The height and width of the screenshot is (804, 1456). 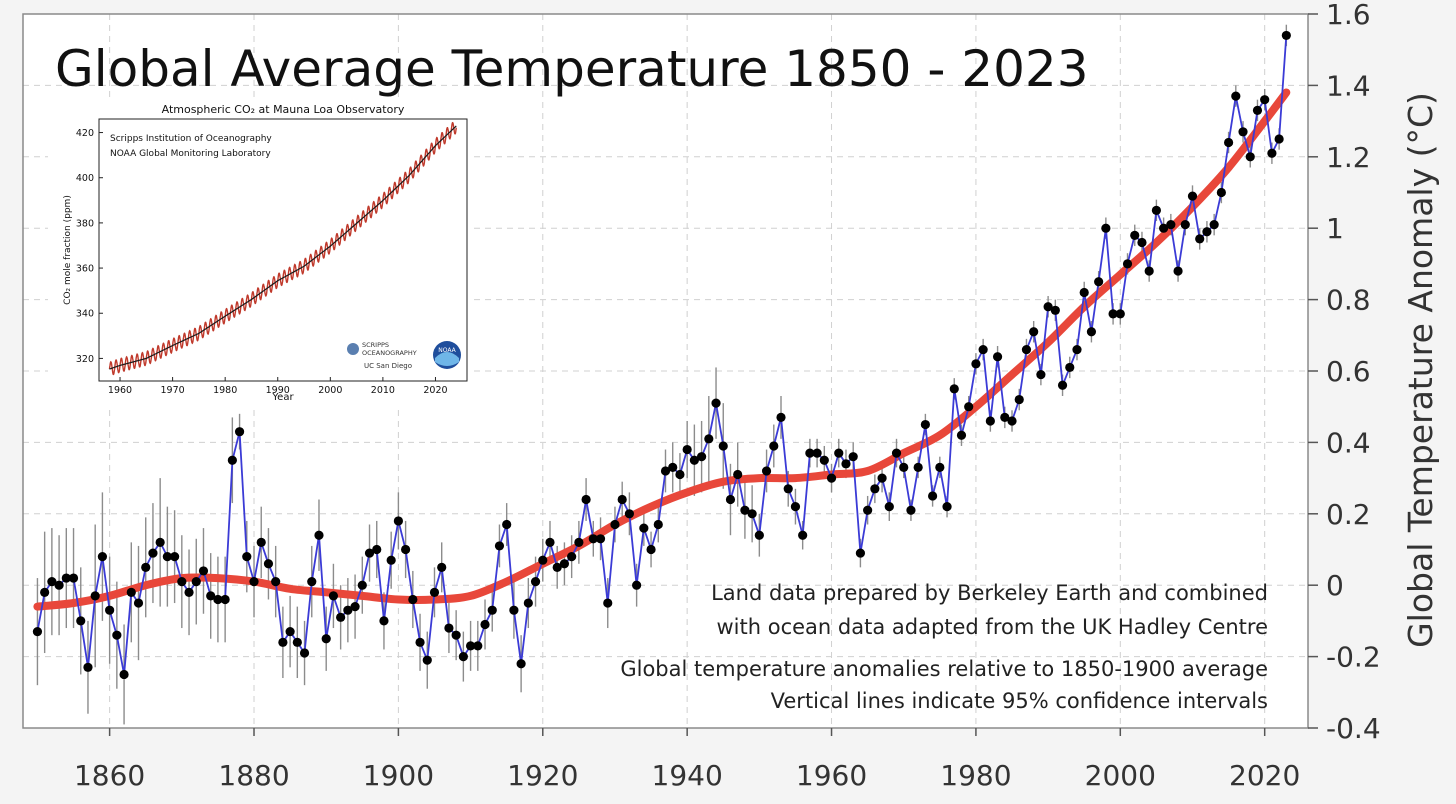 What do you see at coordinates (435, 390) in the screenshot?
I see `inset-x-tick-label: 2020` at bounding box center [435, 390].